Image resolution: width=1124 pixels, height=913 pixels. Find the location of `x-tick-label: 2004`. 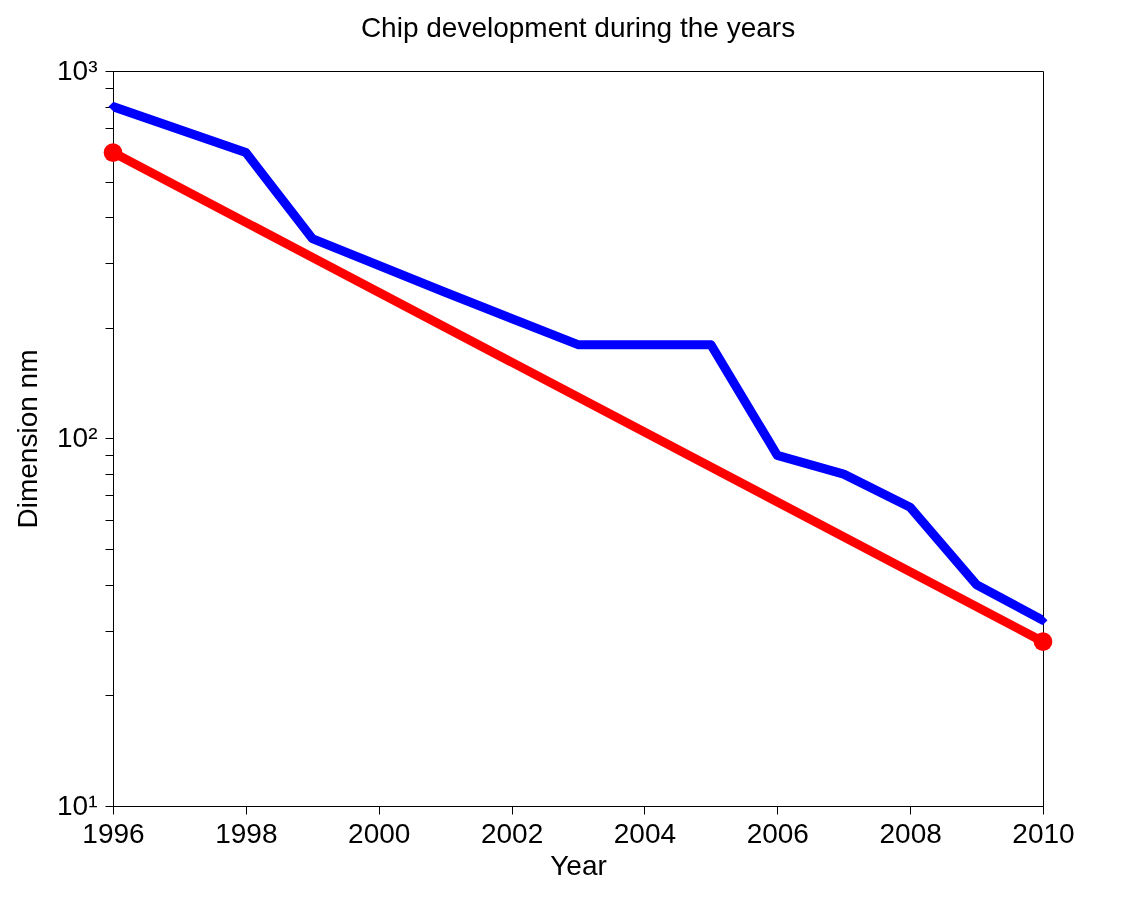

x-tick-label: 2004 is located at coordinates (645, 833).